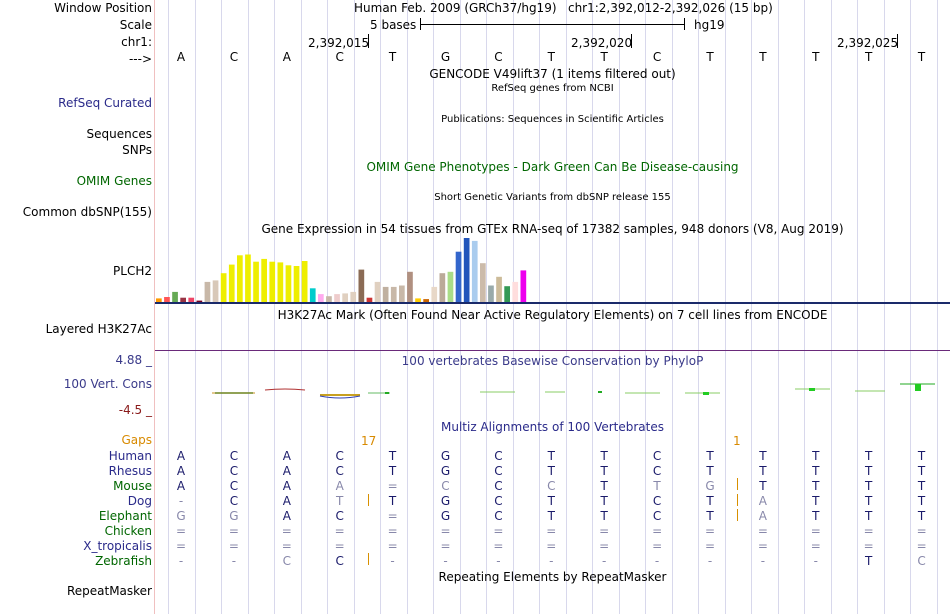 The image size is (950, 614). I want to click on species-label: Mouse, so click(132, 486).